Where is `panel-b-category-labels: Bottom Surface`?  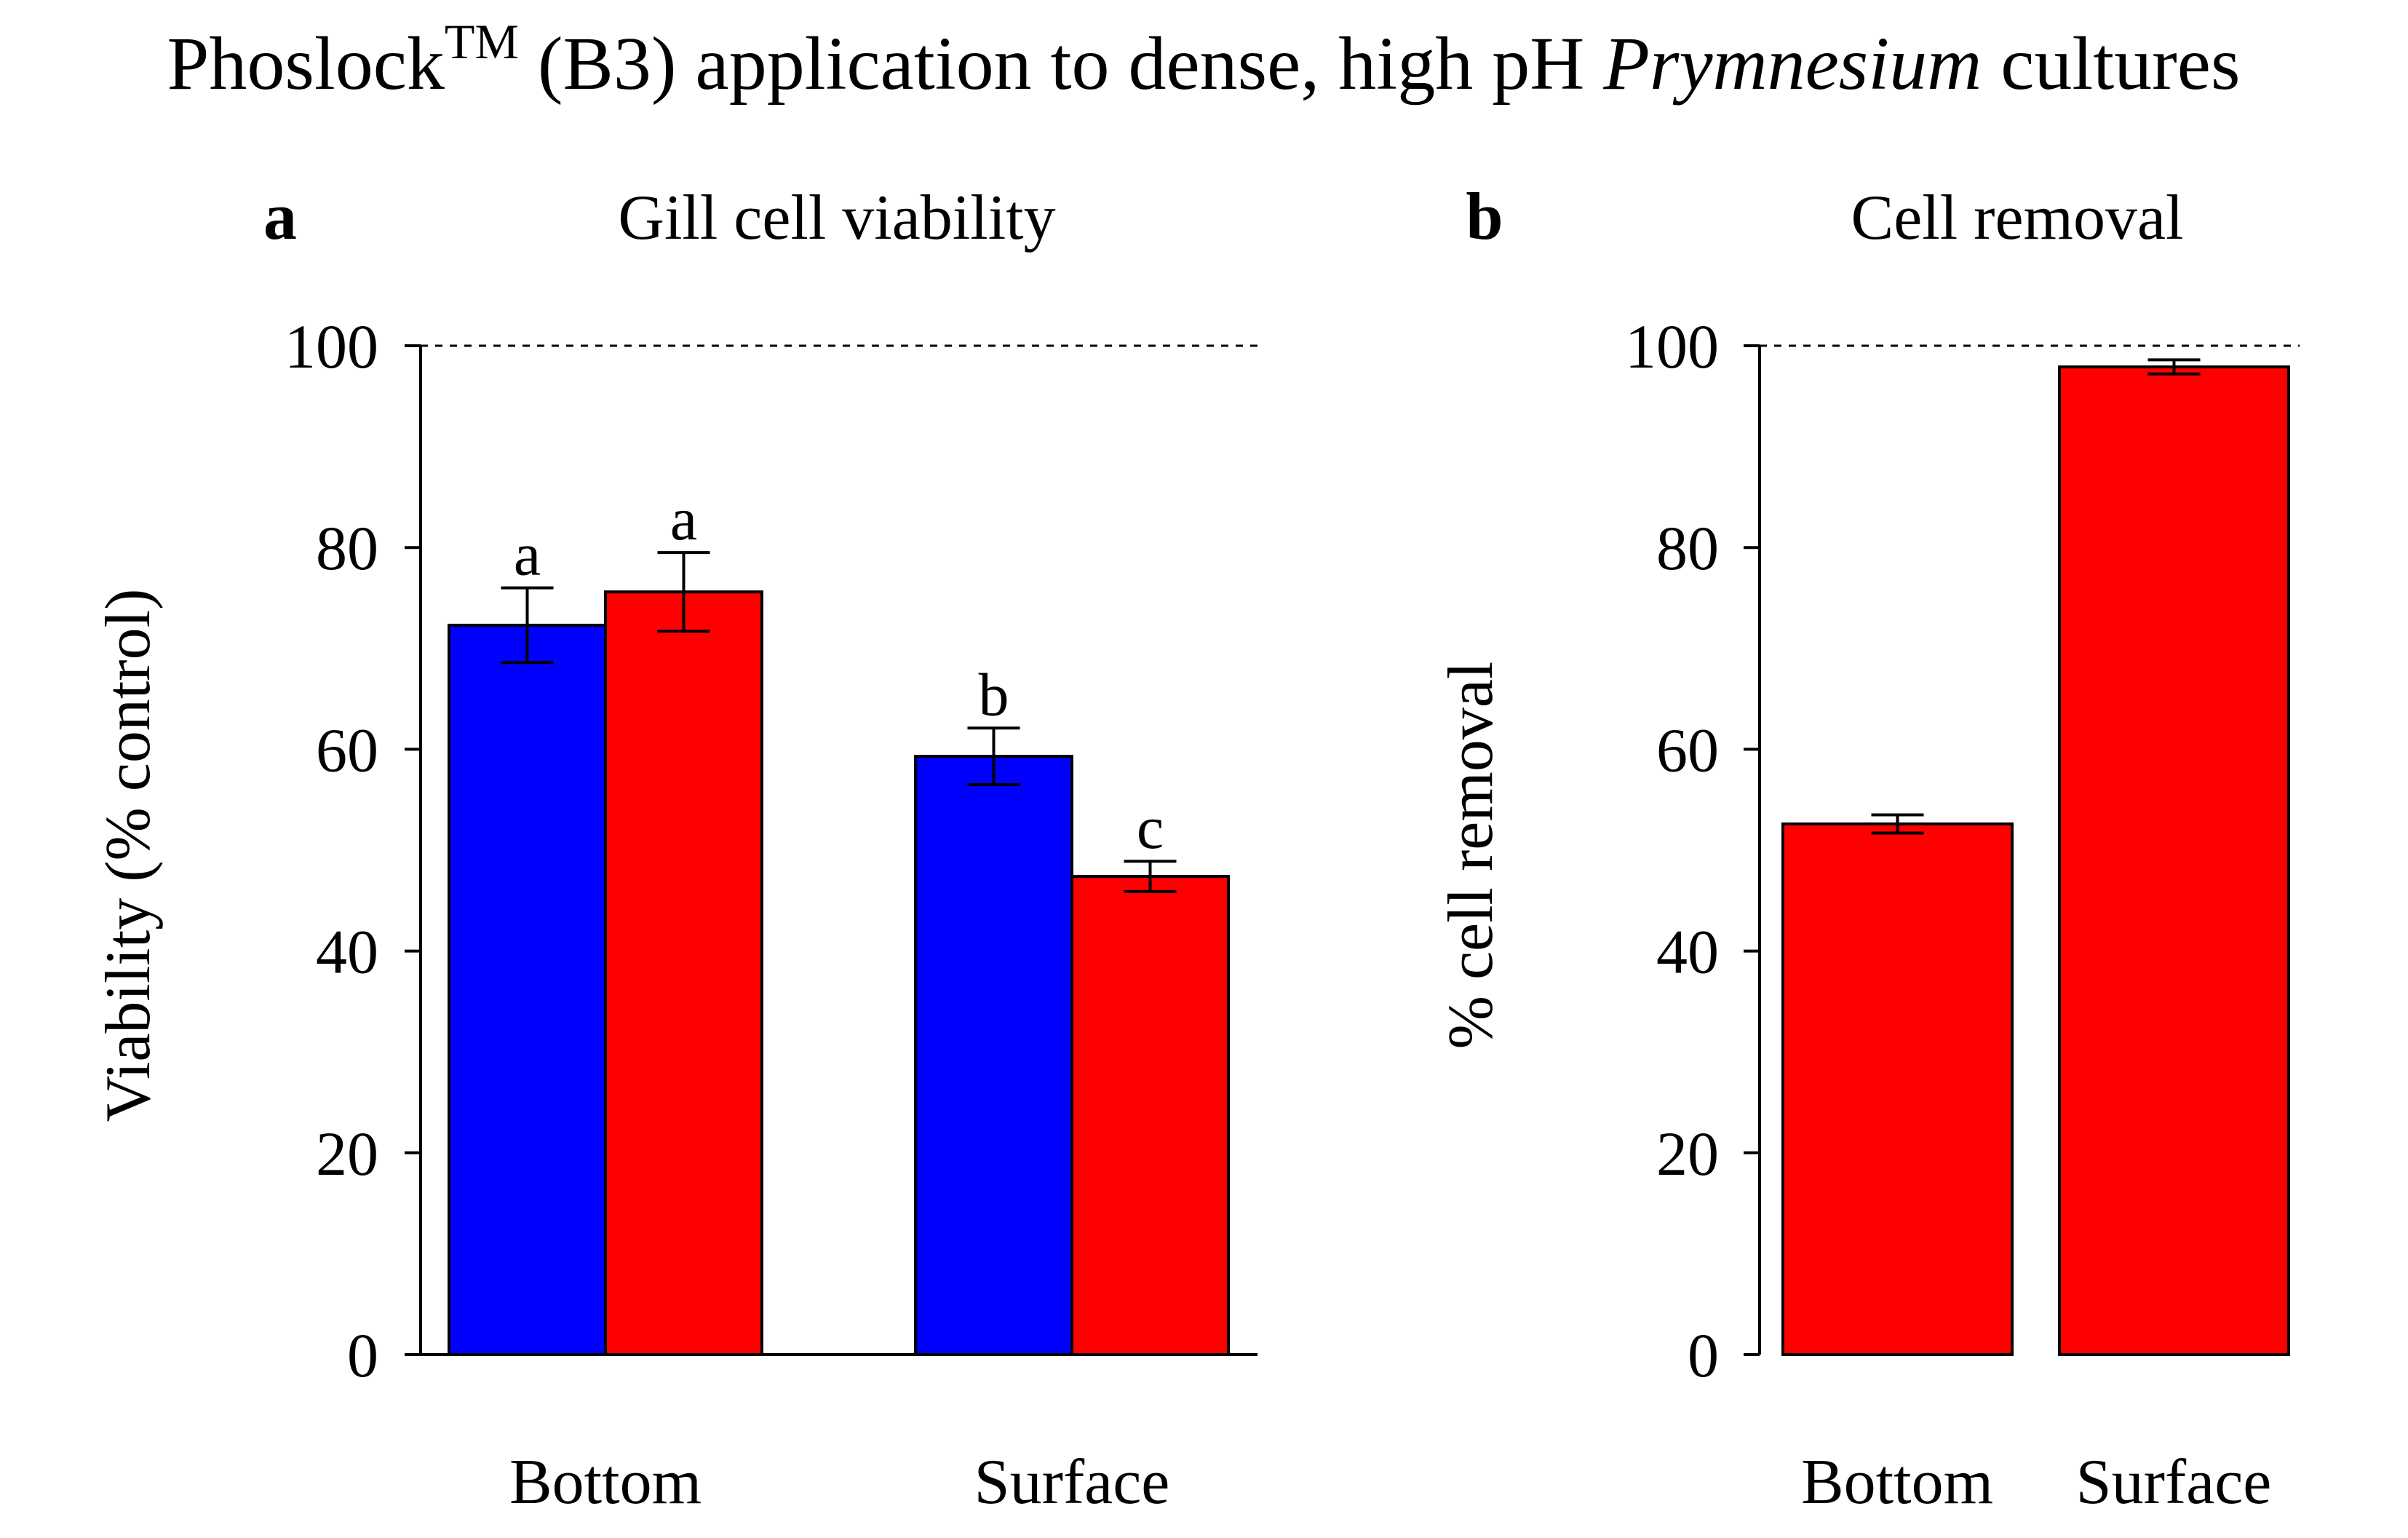 panel-b-category-labels: Bottom Surface is located at coordinates (2036, 1483).